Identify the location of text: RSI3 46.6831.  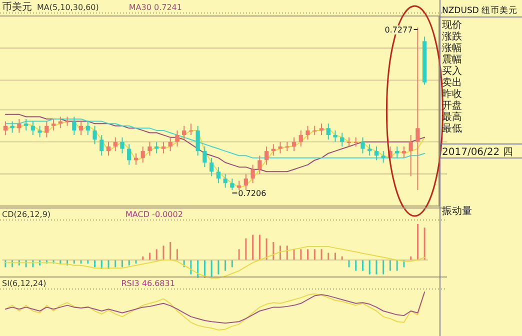
(148, 283).